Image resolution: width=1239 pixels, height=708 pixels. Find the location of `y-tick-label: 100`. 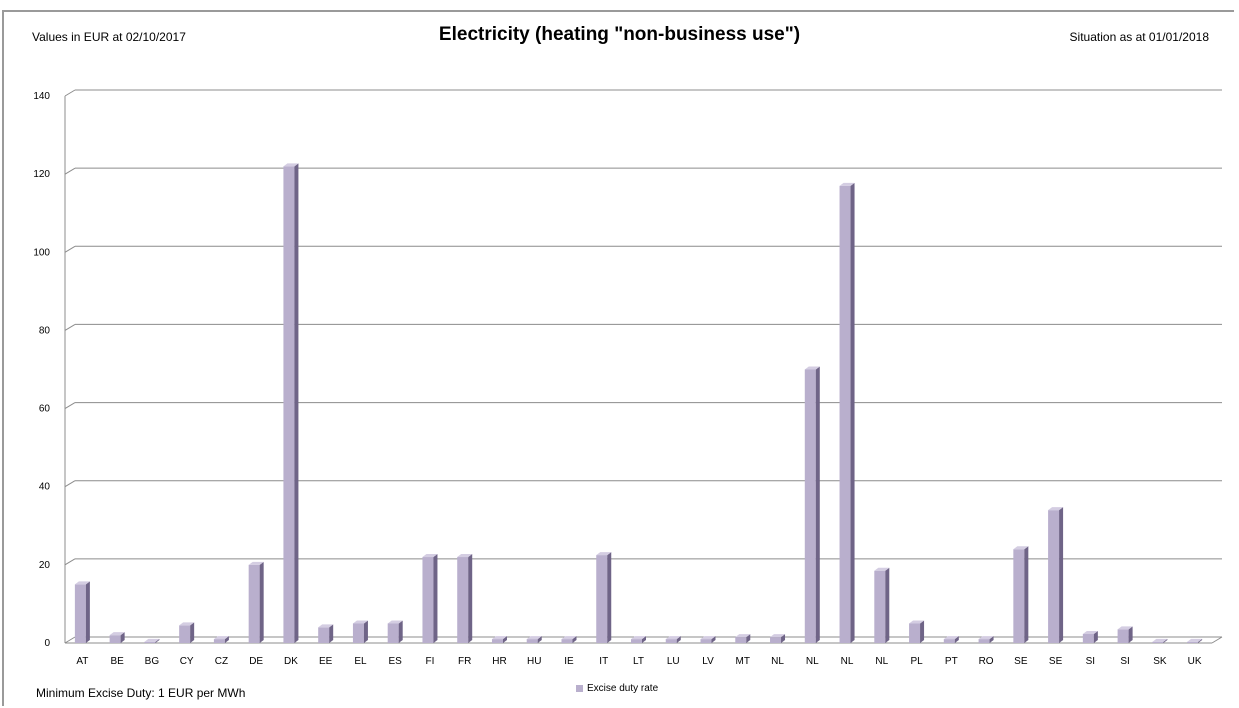

y-tick-label: 100 is located at coordinates (41, 252).